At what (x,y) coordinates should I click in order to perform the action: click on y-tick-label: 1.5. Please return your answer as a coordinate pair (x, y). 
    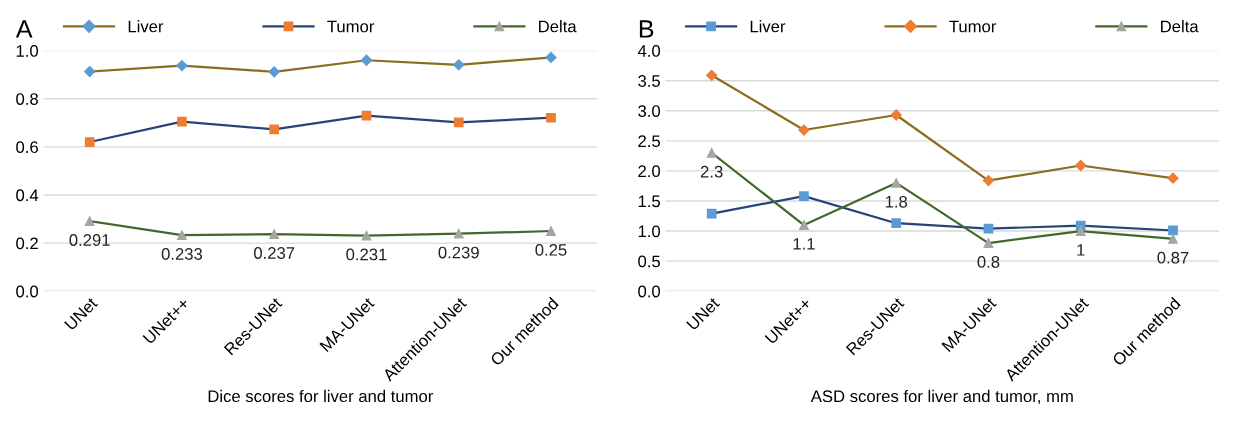
    Looking at the image, I should click on (649, 201).